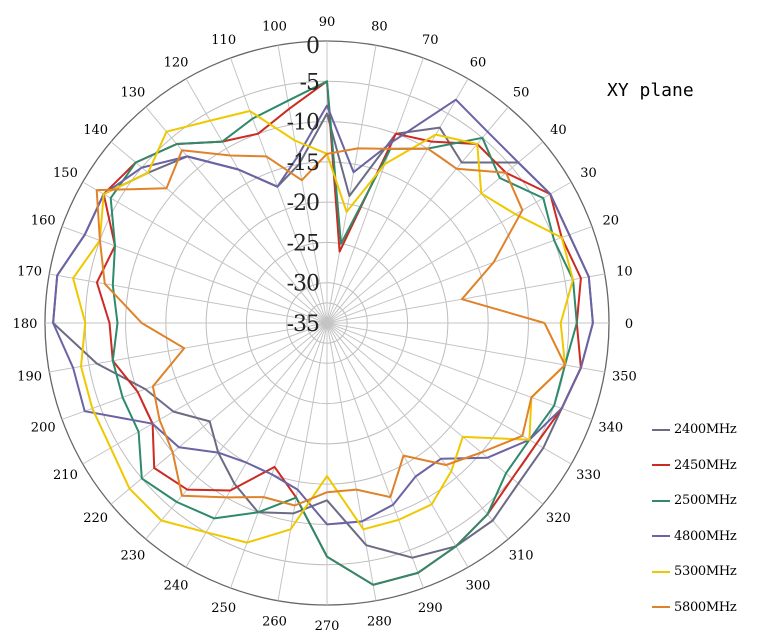 The image size is (775, 644). What do you see at coordinates (176, 586) in the screenshot?
I see `angle-tick-label: 240` at bounding box center [176, 586].